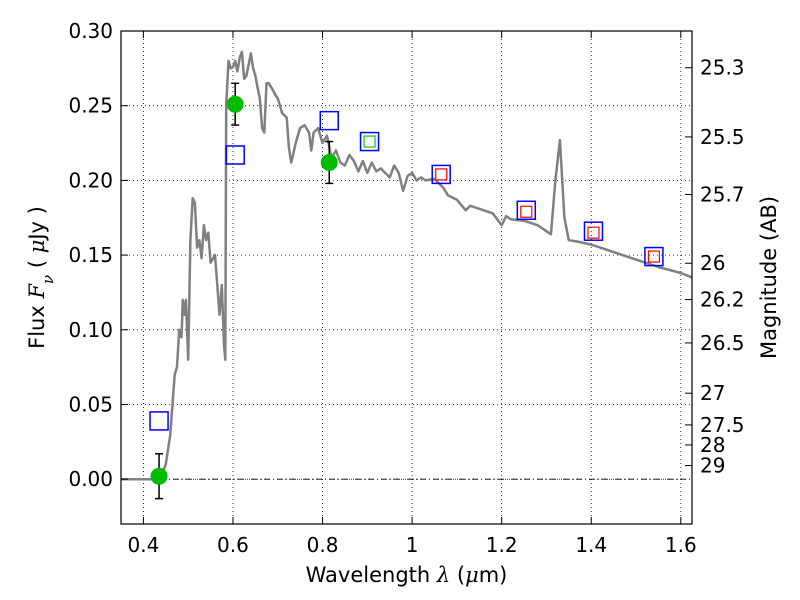 The image size is (800, 600). What do you see at coordinates (90, 180) in the screenshot?
I see `y-tick-label: 0.20` at bounding box center [90, 180].